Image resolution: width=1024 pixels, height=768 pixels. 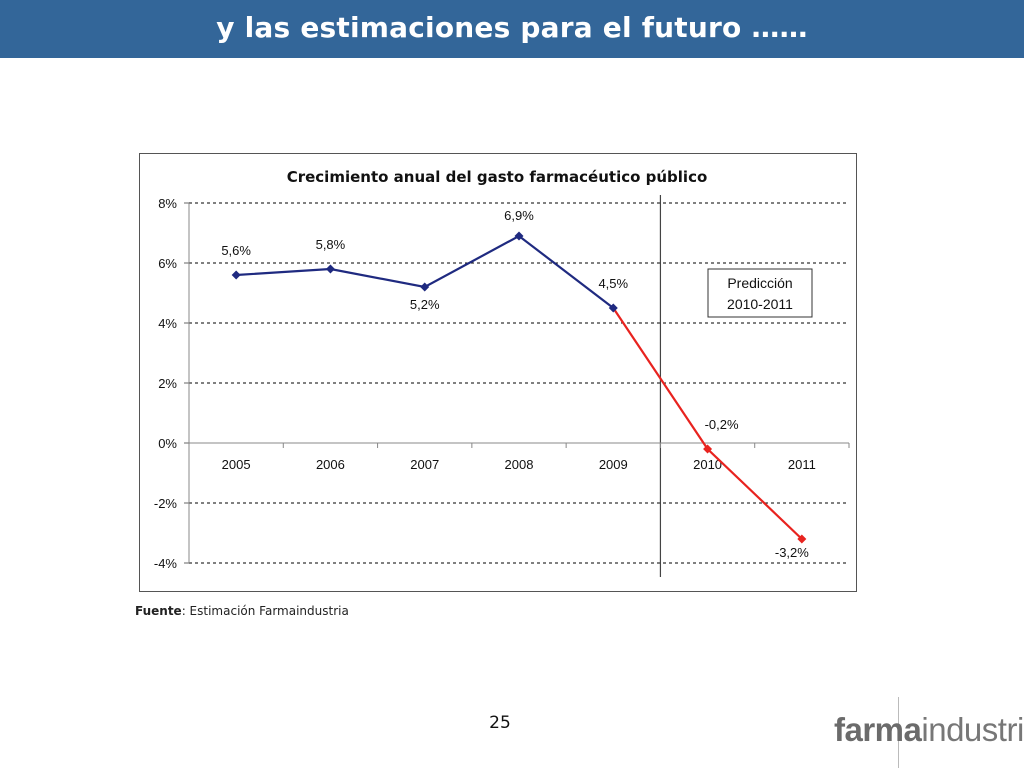 What do you see at coordinates (166, 563) in the screenshot?
I see `y-tick-label: -4%` at bounding box center [166, 563].